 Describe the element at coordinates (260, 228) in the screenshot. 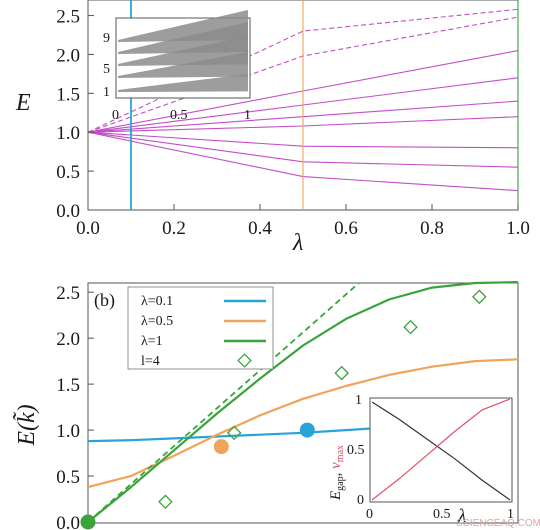

I see `top-xtick-label-2: 0.4` at that location.